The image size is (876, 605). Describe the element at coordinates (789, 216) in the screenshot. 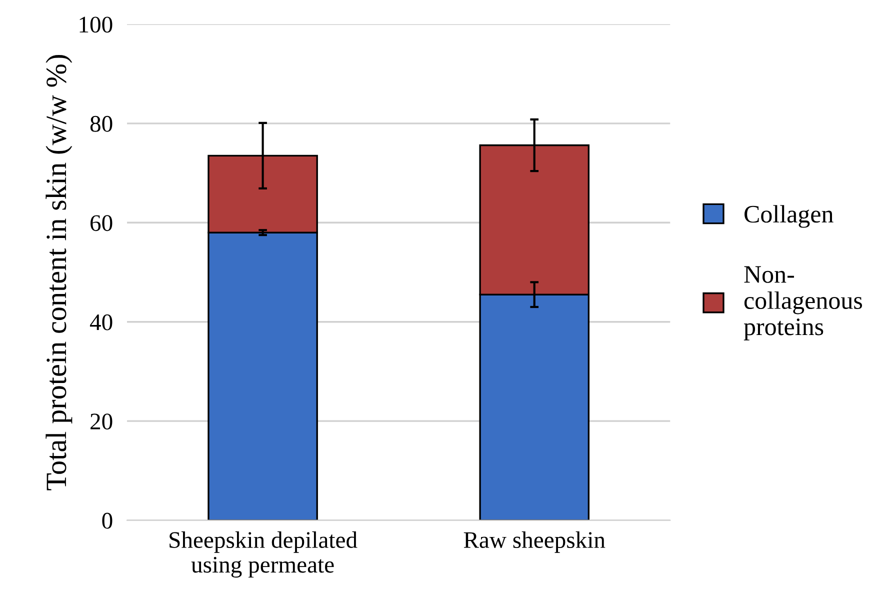

I see `legend-label: Collagen` at that location.